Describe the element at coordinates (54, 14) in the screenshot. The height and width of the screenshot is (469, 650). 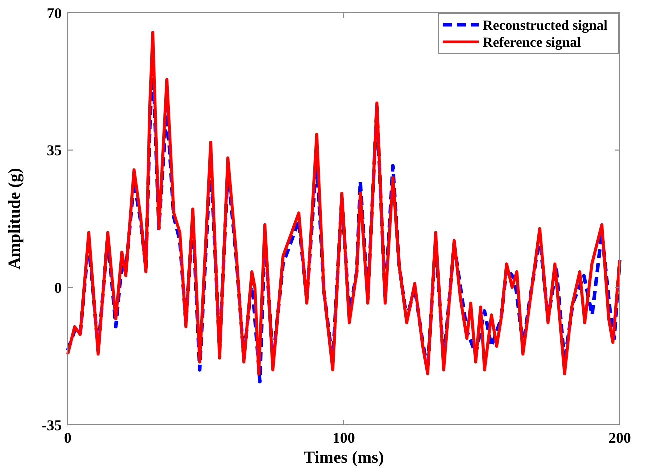
I see `y-tick-label: 70` at that location.